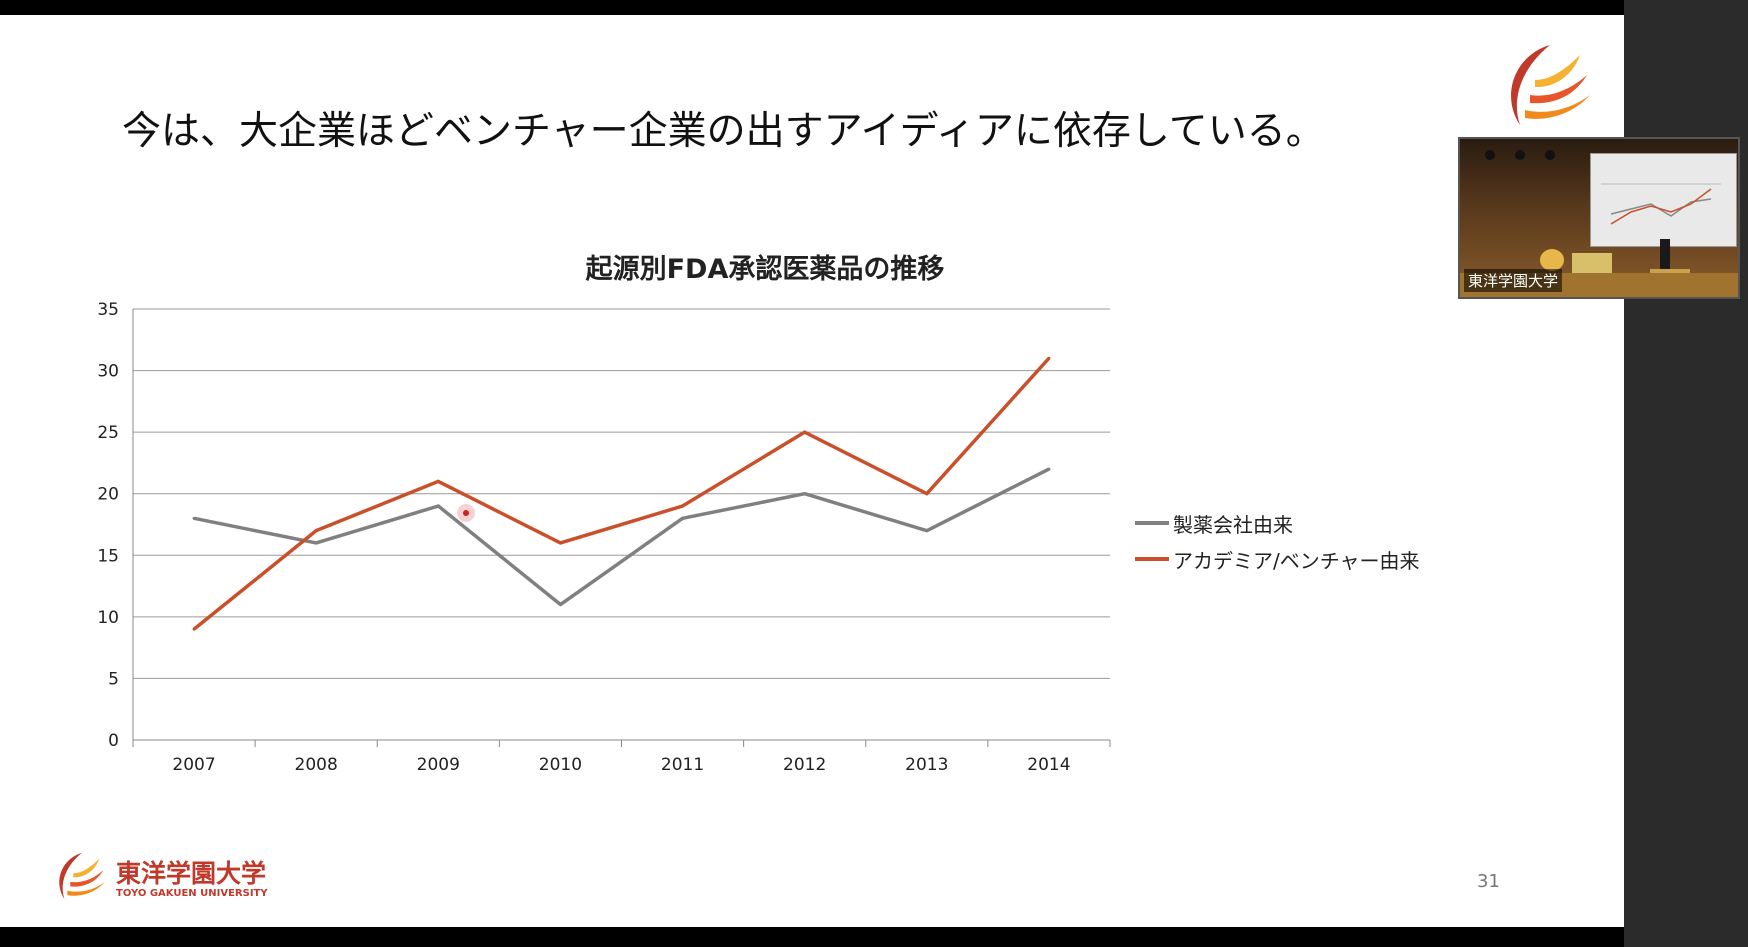 This screenshot has height=947, width=1748. Describe the element at coordinates (1296, 560) in the screenshot. I see `legend-label-academia: アカデミア/ベンチャー由来` at that location.